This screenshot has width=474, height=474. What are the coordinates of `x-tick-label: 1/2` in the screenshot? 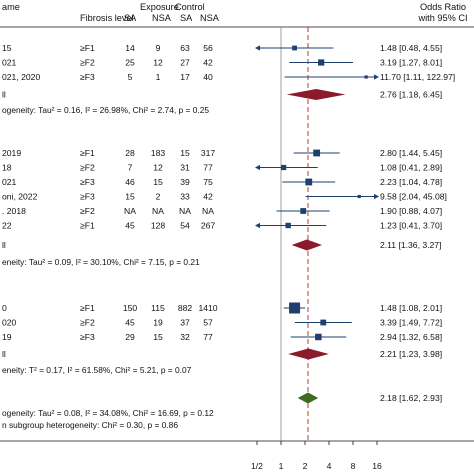 It's located at (257, 466).